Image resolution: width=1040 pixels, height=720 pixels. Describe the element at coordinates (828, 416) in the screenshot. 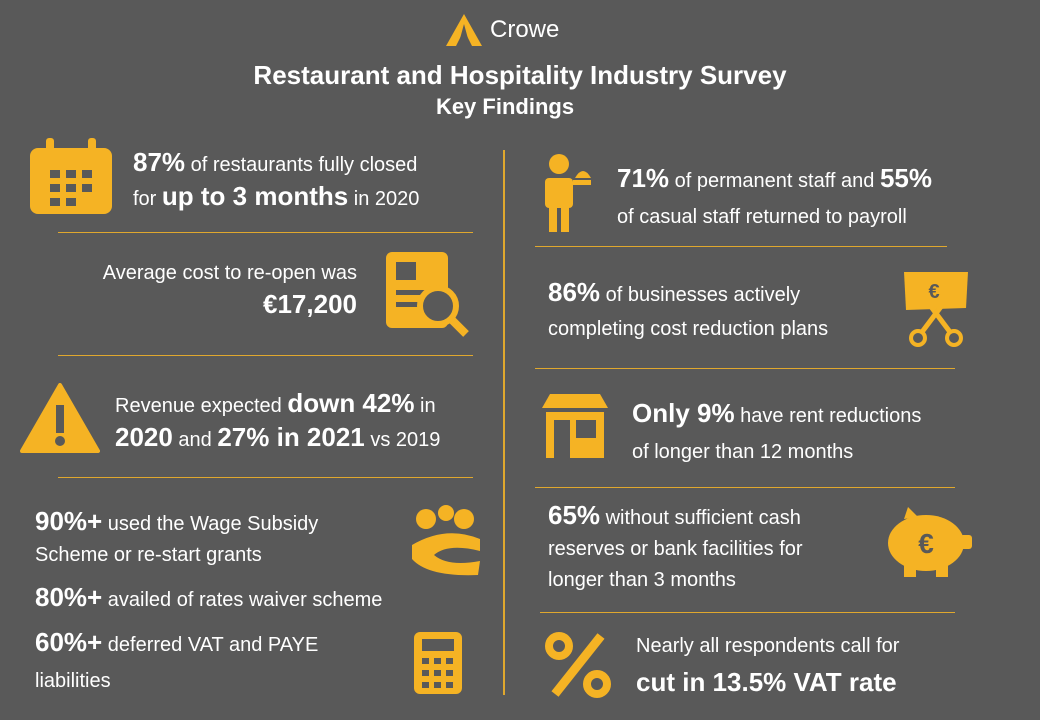

I see `text: have rent reductions` at that location.